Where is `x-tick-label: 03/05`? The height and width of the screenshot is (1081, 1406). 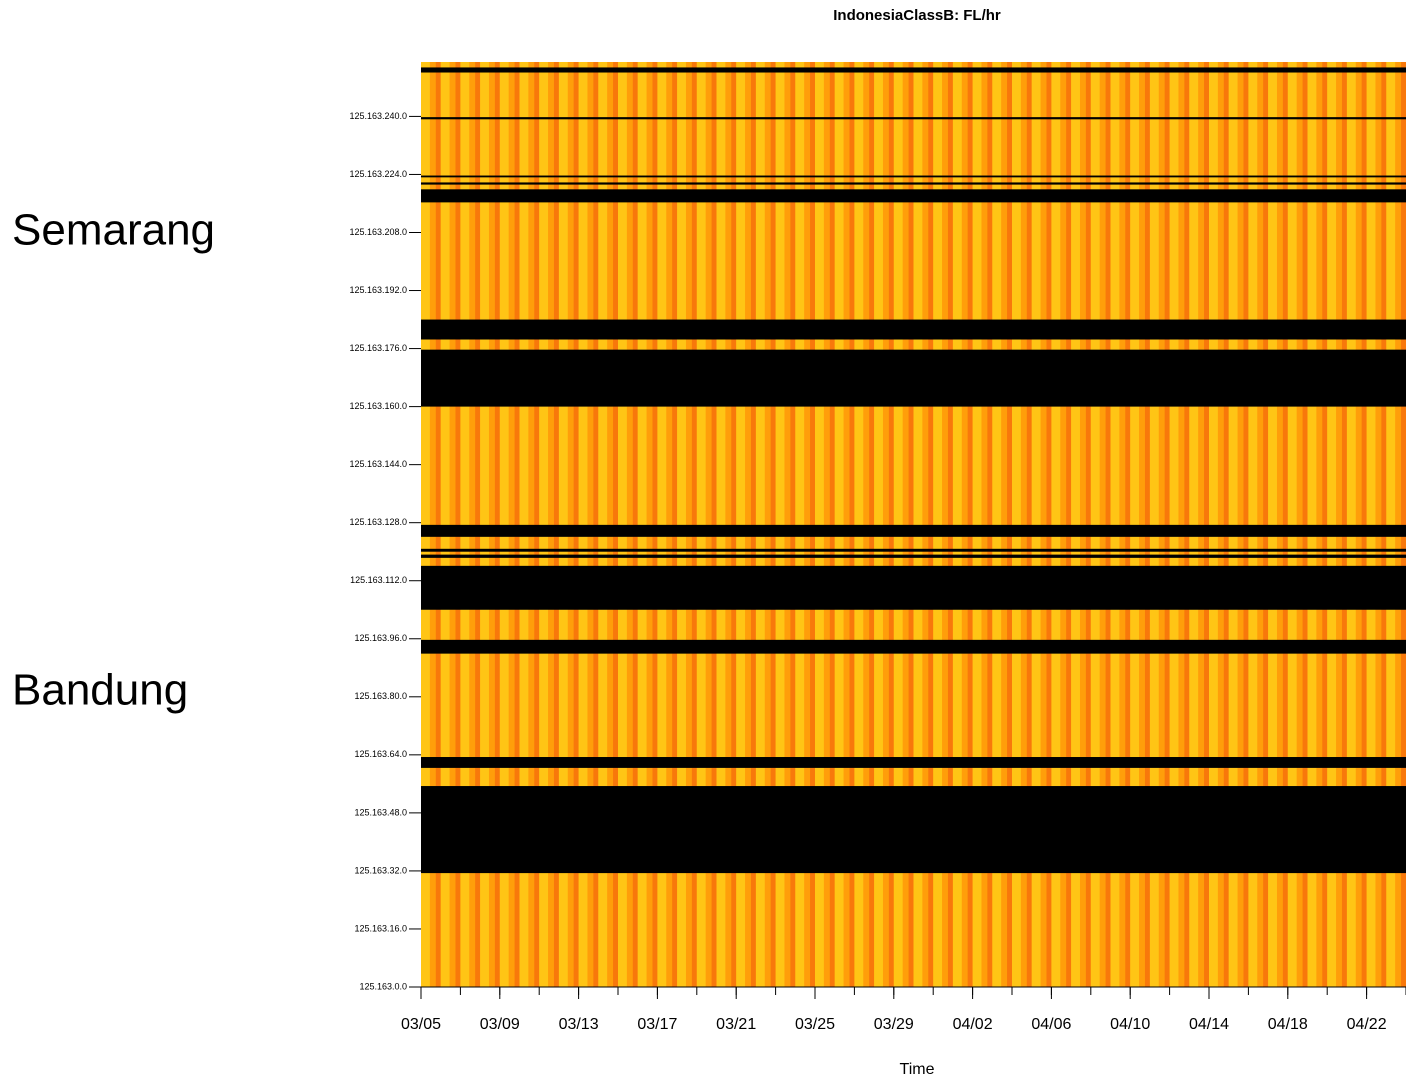 x-tick-label: 03/05 is located at coordinates (421, 1024).